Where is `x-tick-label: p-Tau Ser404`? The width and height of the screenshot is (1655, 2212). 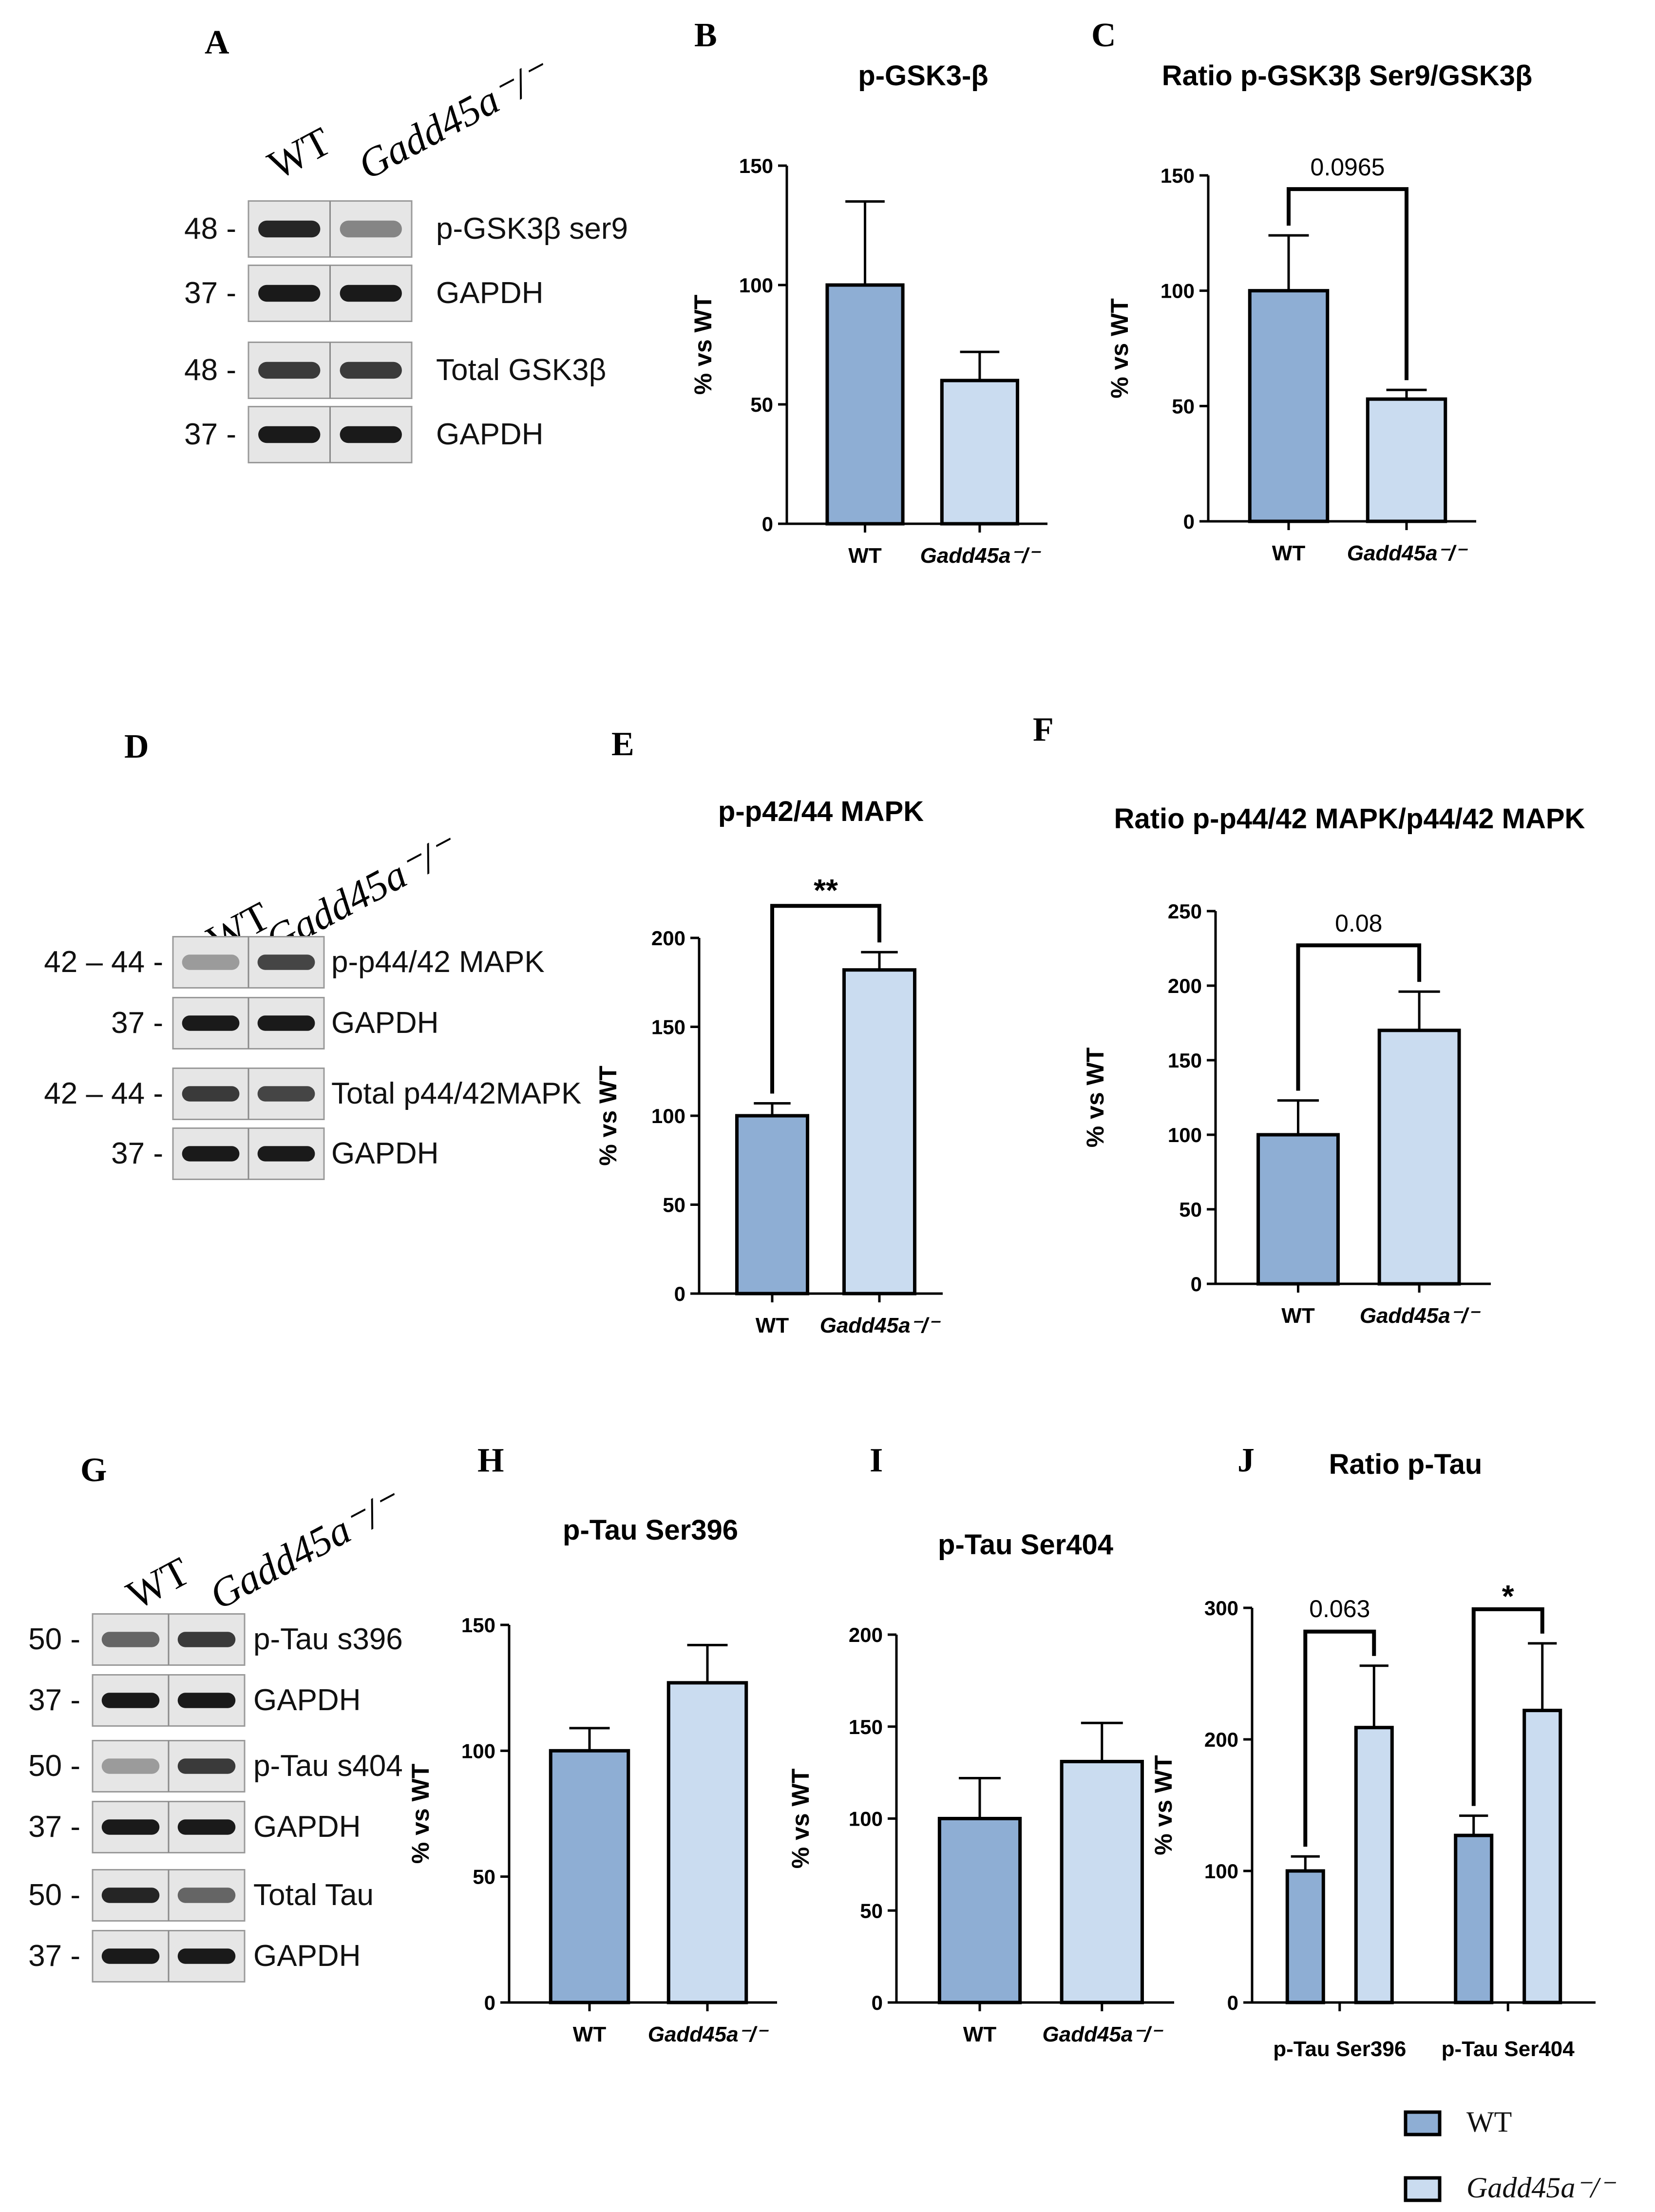 x-tick-label: p-Tau Ser404 is located at coordinates (1508, 2049).